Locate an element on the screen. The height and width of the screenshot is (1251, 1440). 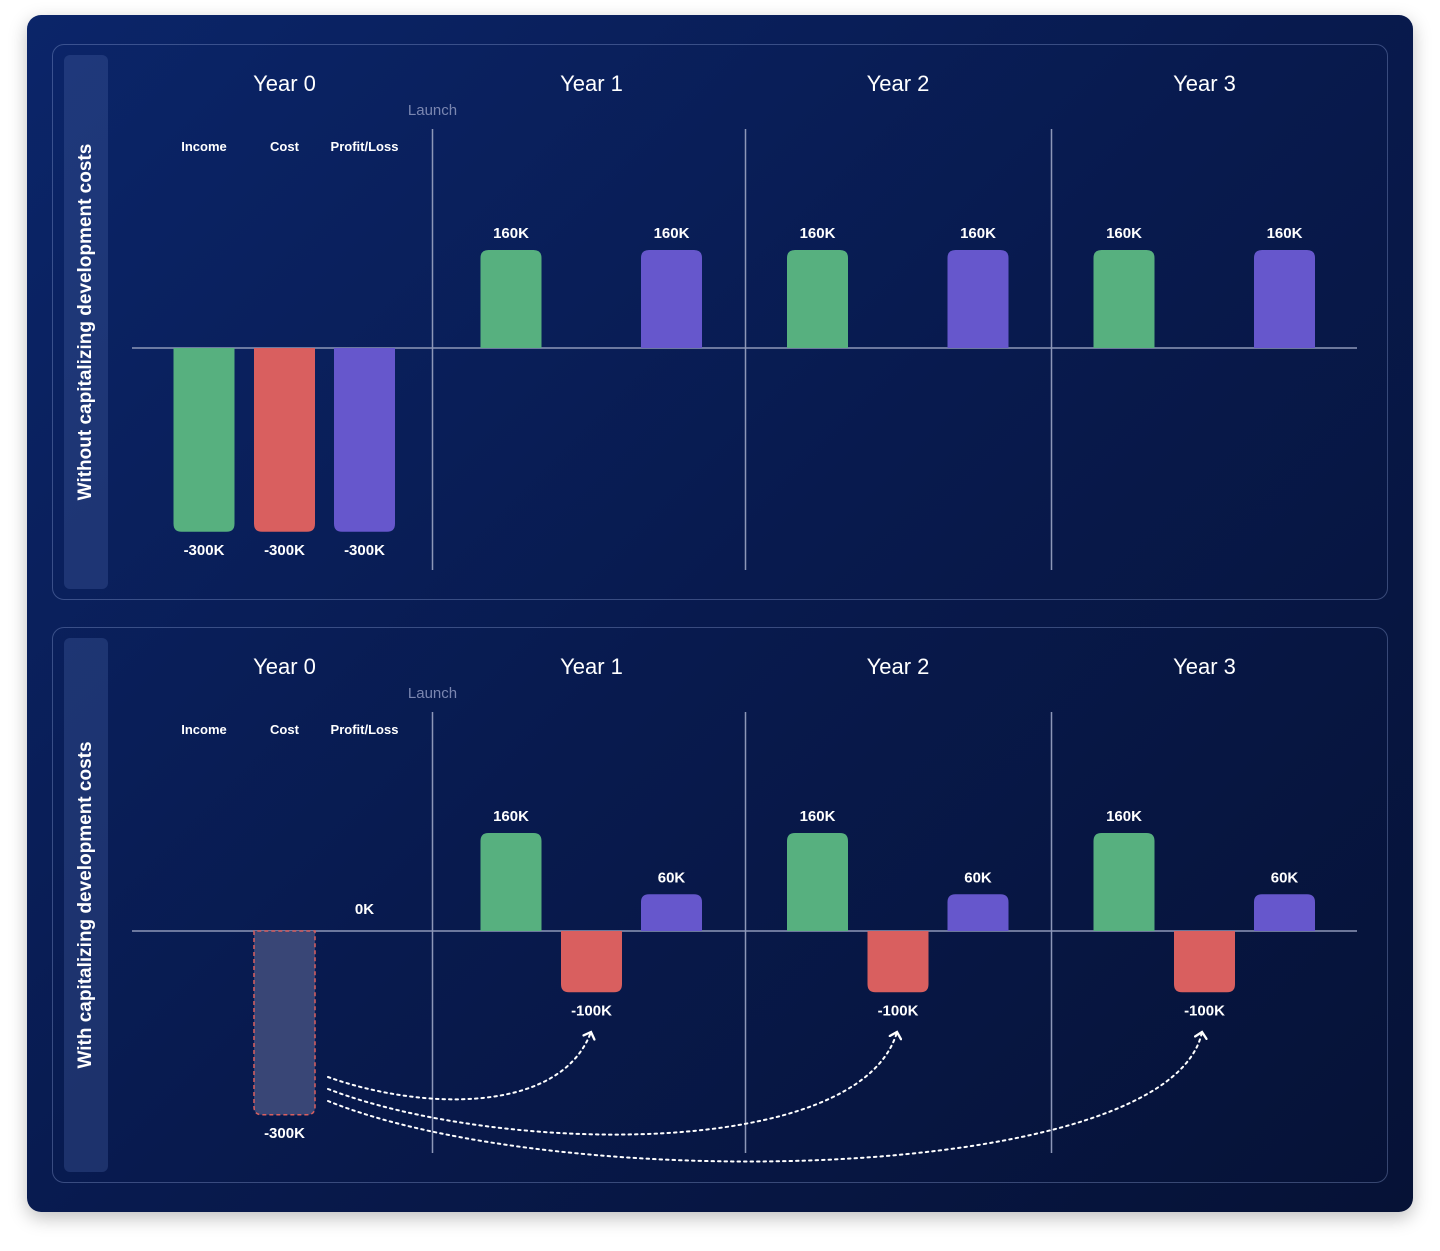
panel-title: With capitalizing development costs is located at coordinates (85, 905).